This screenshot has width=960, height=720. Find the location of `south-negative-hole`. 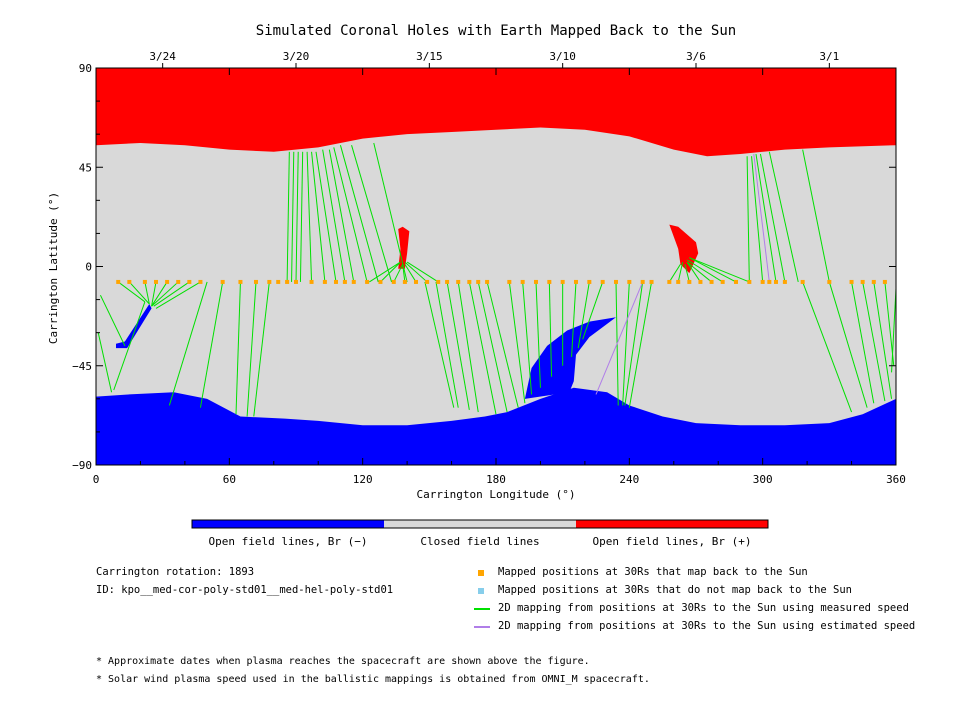

south-negative-hole is located at coordinates (496, 426).